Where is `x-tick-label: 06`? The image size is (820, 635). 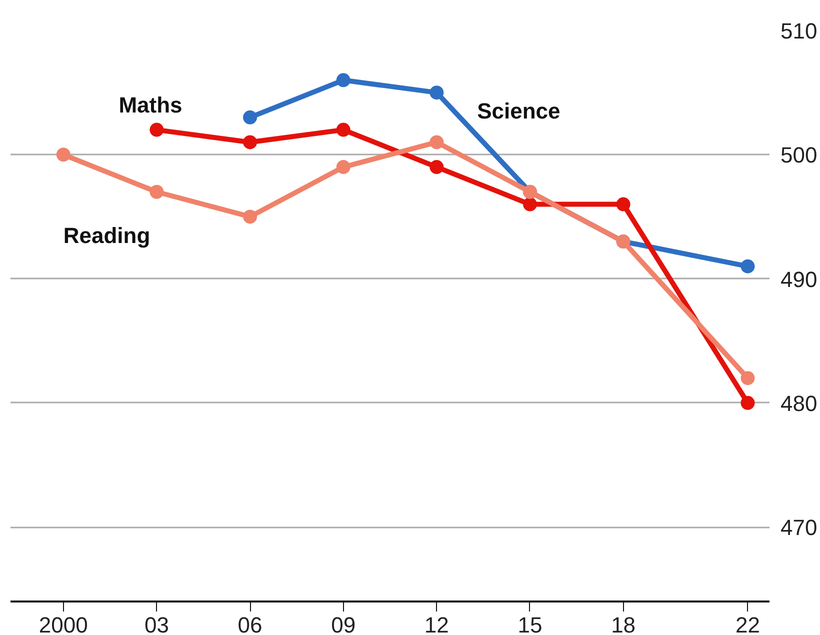 x-tick-label: 06 is located at coordinates (250, 623).